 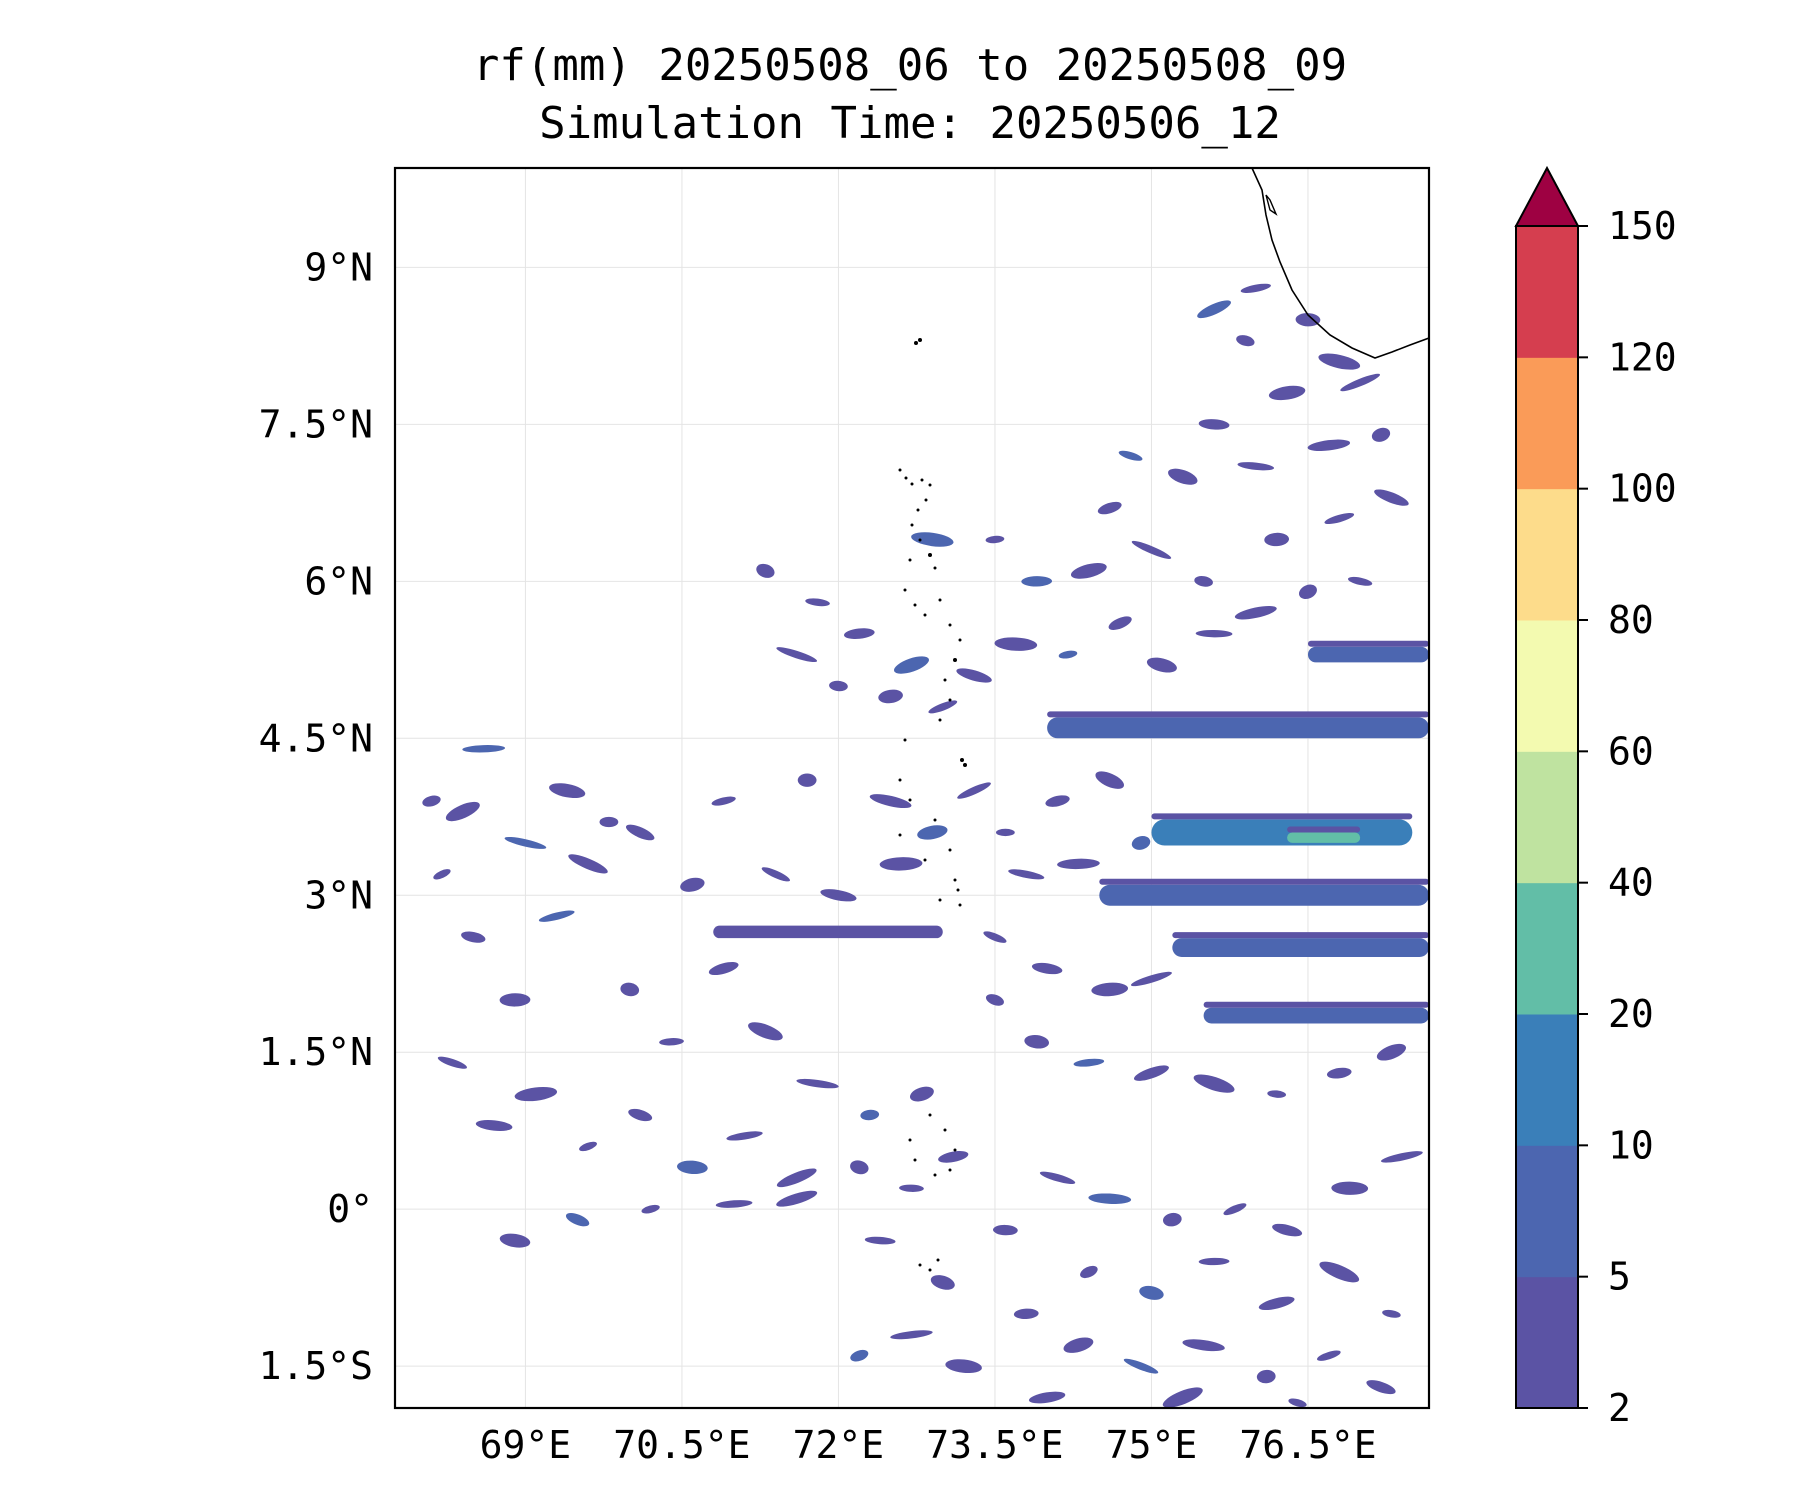 What do you see at coordinates (681, 1445) in the screenshot?
I see `lon-tick-label: 70.5°E` at bounding box center [681, 1445].